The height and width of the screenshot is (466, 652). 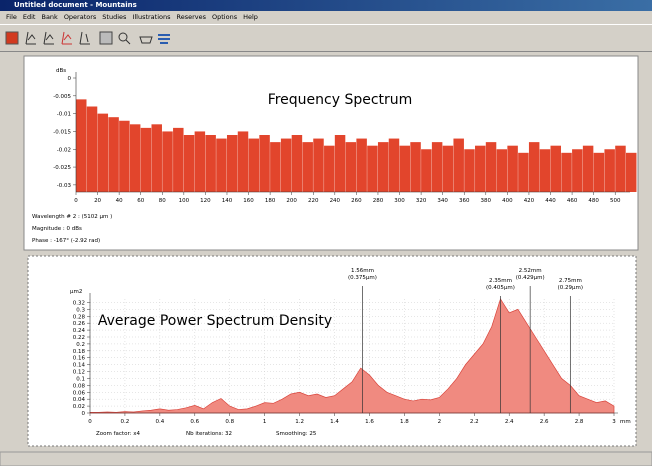 What do you see at coordinates (80, 17) in the screenshot?
I see `menu-item: Operators` at bounding box center [80, 17].